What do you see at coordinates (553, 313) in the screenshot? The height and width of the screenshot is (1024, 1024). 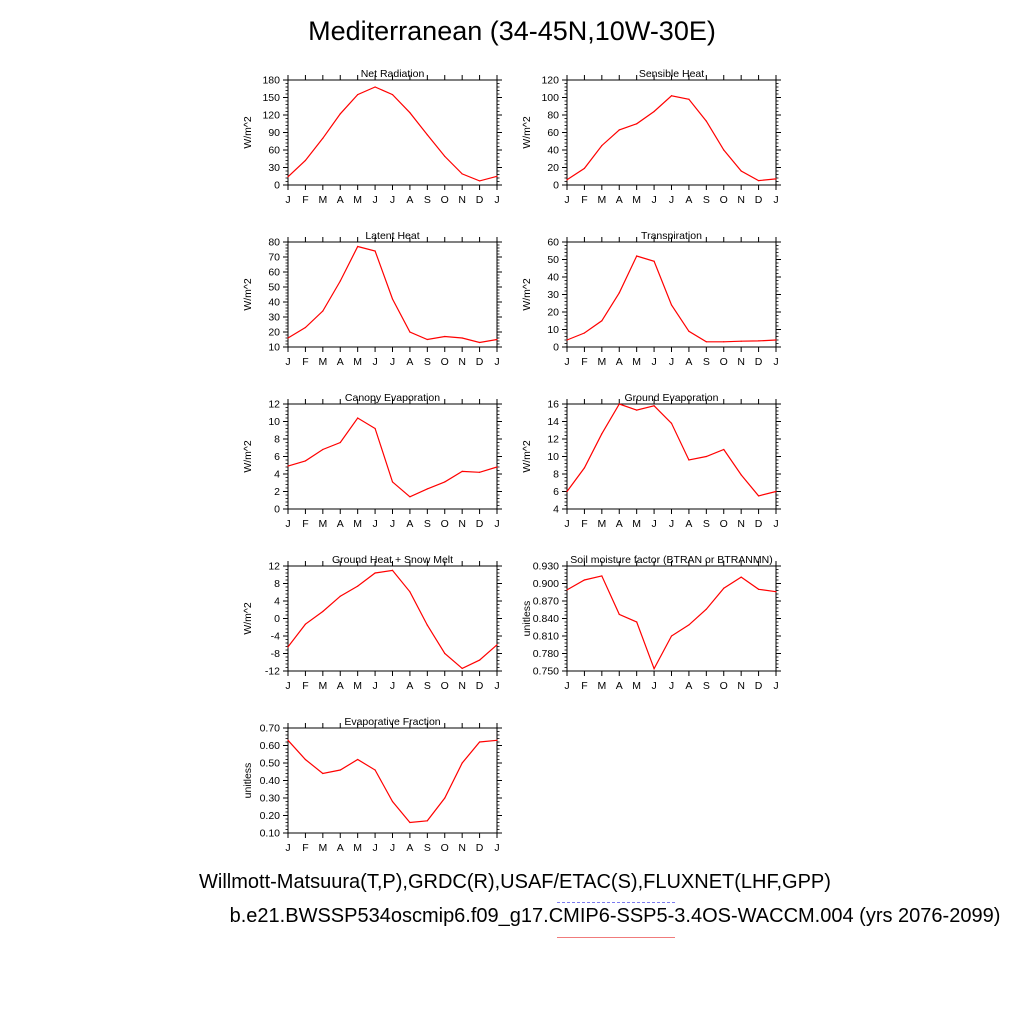 I see `y-tick-label: 20` at bounding box center [553, 313].